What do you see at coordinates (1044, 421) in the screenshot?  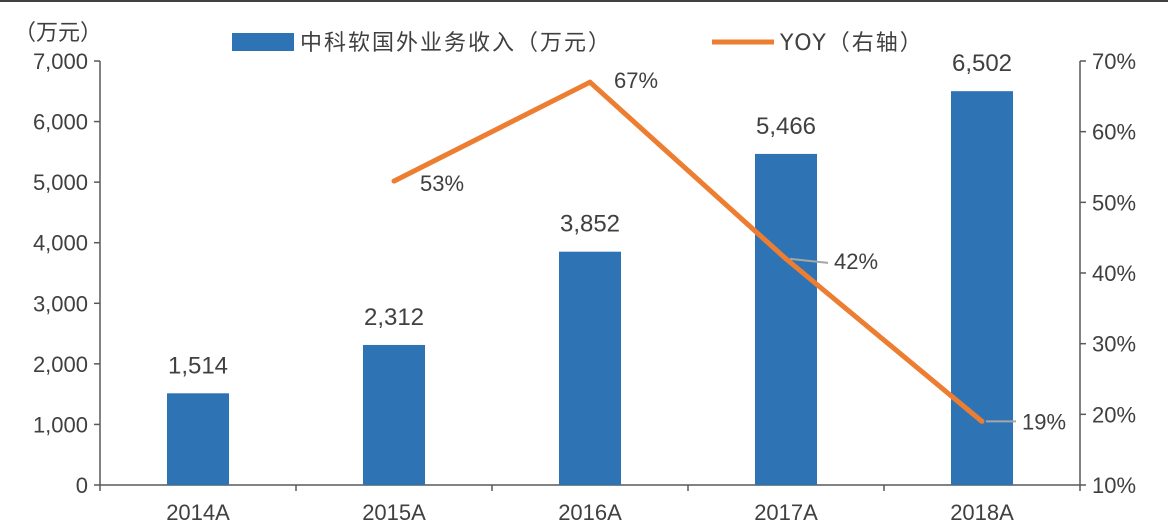 I see `yoy-value-label: 19%` at bounding box center [1044, 421].